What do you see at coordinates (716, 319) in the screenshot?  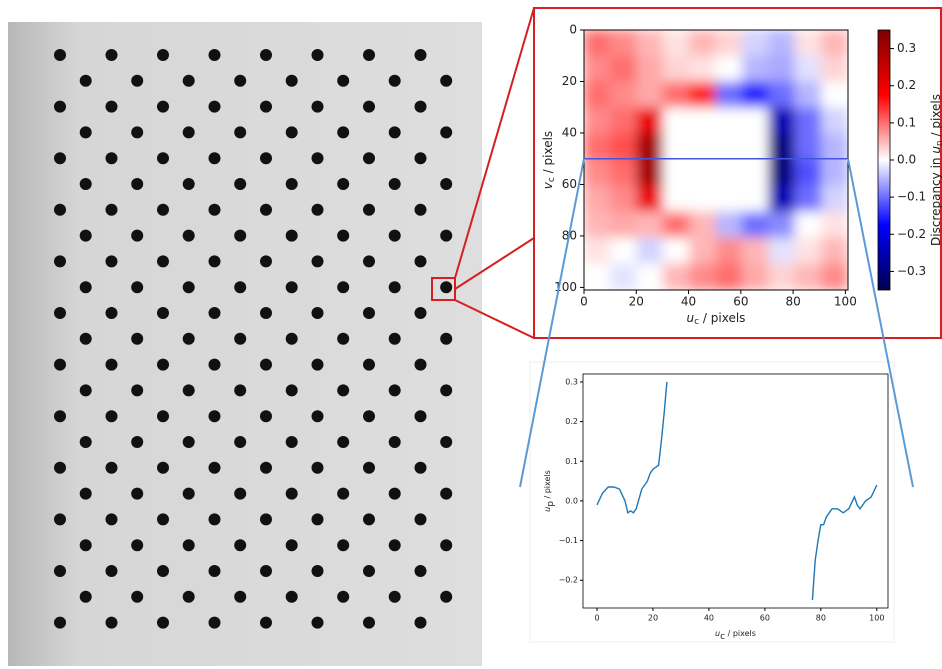 I see `axis-label: uc / pixels` at bounding box center [716, 319].